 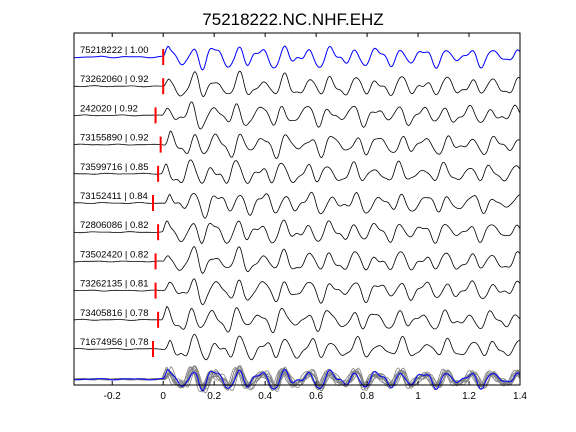 What do you see at coordinates (292, 19) in the screenshot?
I see `chart-title: 75218222.NC.NHF.EHZ` at bounding box center [292, 19].